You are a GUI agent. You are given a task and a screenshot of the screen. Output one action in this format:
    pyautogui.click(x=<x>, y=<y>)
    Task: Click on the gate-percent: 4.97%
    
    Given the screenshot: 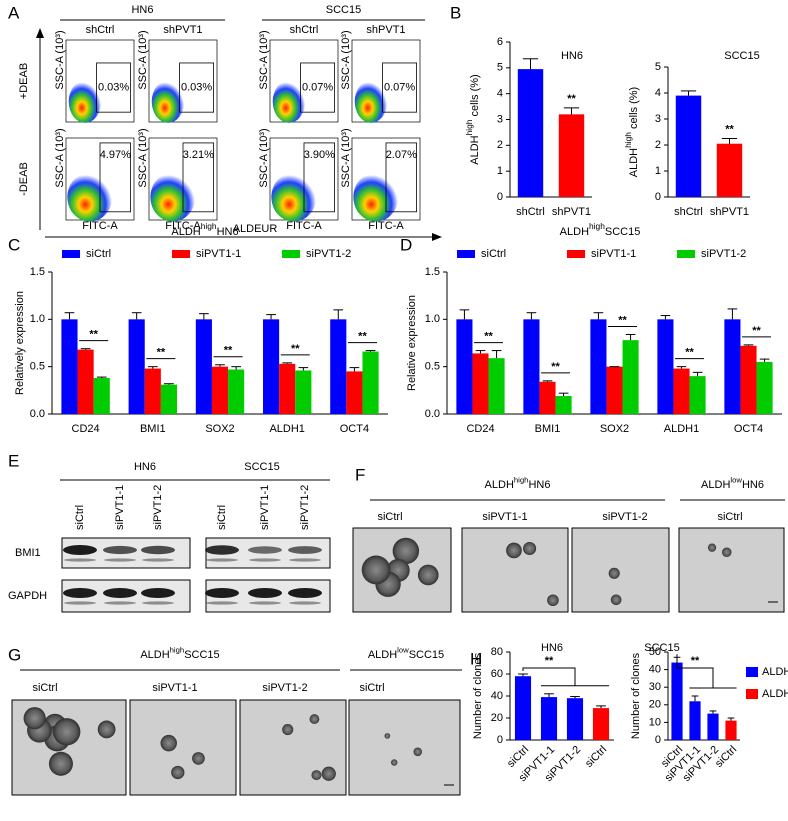 What is the action you would take?
    pyautogui.click(x=115, y=155)
    